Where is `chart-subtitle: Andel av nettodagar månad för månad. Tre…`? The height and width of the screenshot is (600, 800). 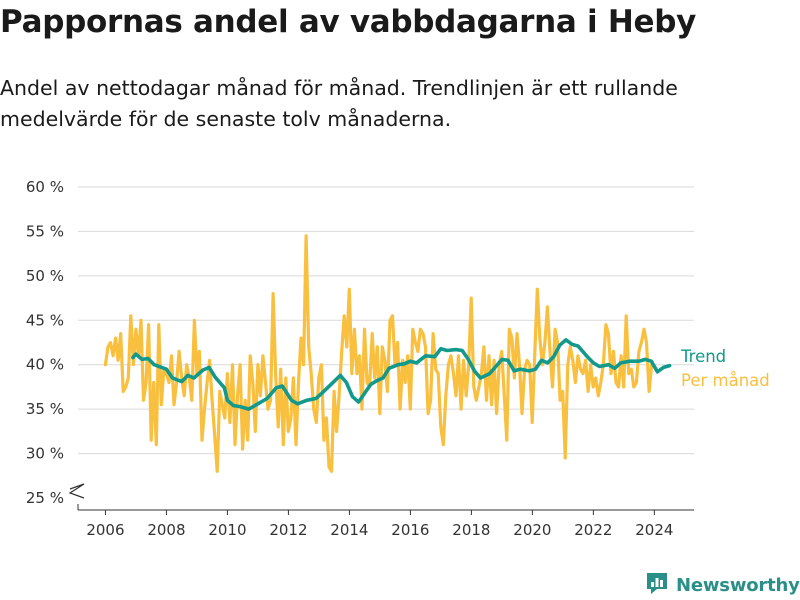
chart-subtitle: Andel av nettodagar månad för månad. Tre… is located at coordinates (339, 103).